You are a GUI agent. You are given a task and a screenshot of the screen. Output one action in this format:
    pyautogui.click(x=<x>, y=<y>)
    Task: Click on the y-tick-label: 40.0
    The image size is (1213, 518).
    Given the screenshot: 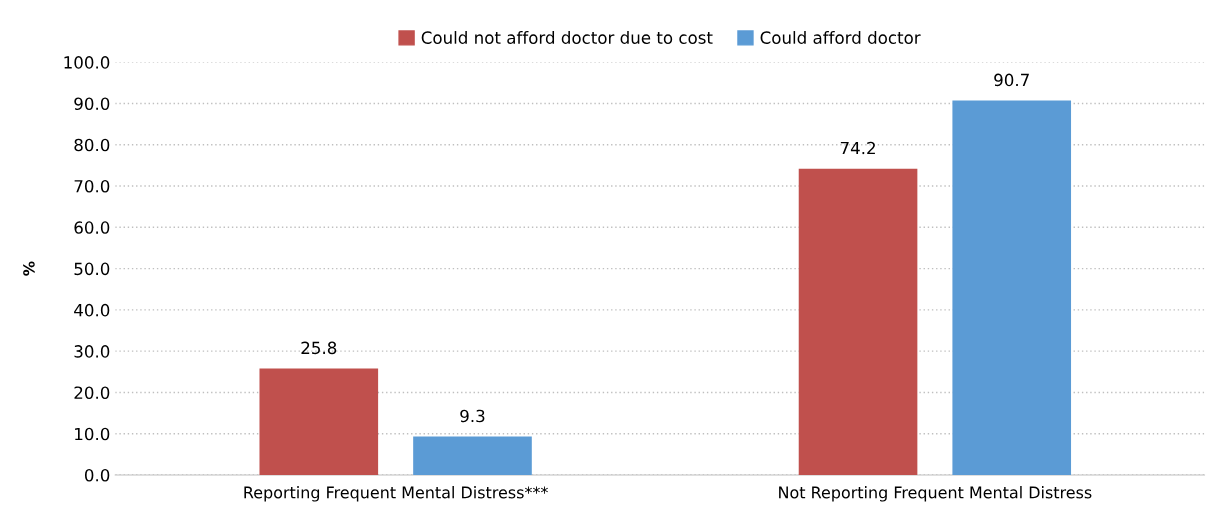 What is the action you would take?
    pyautogui.click(x=92, y=310)
    